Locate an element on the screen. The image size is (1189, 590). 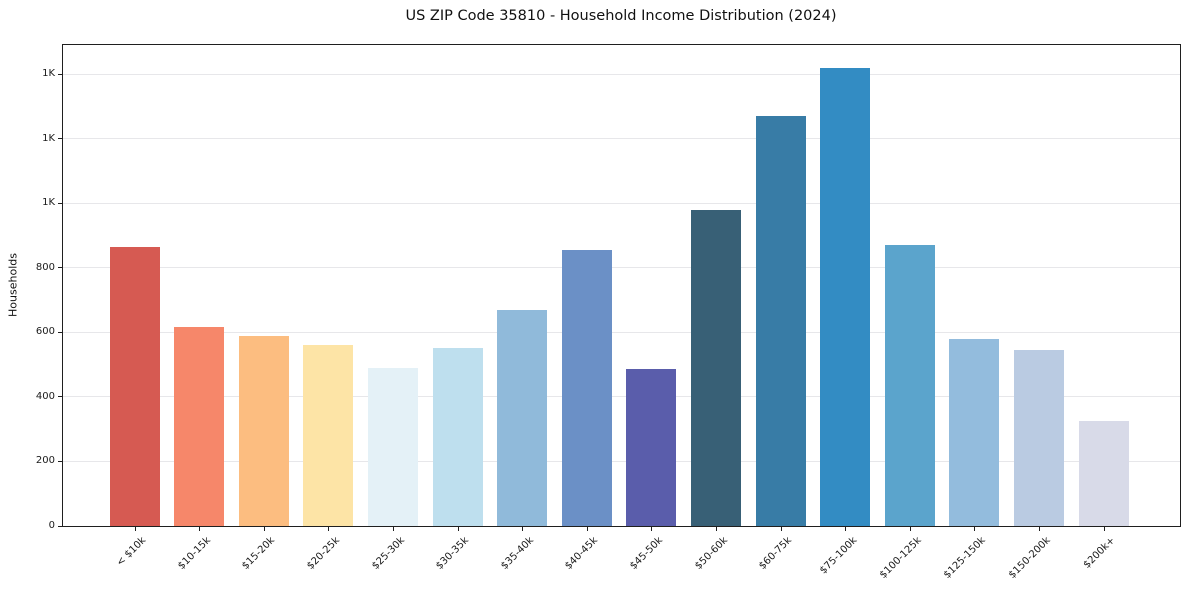
y-tick-label-400: 400 is located at coordinates (45, 396).